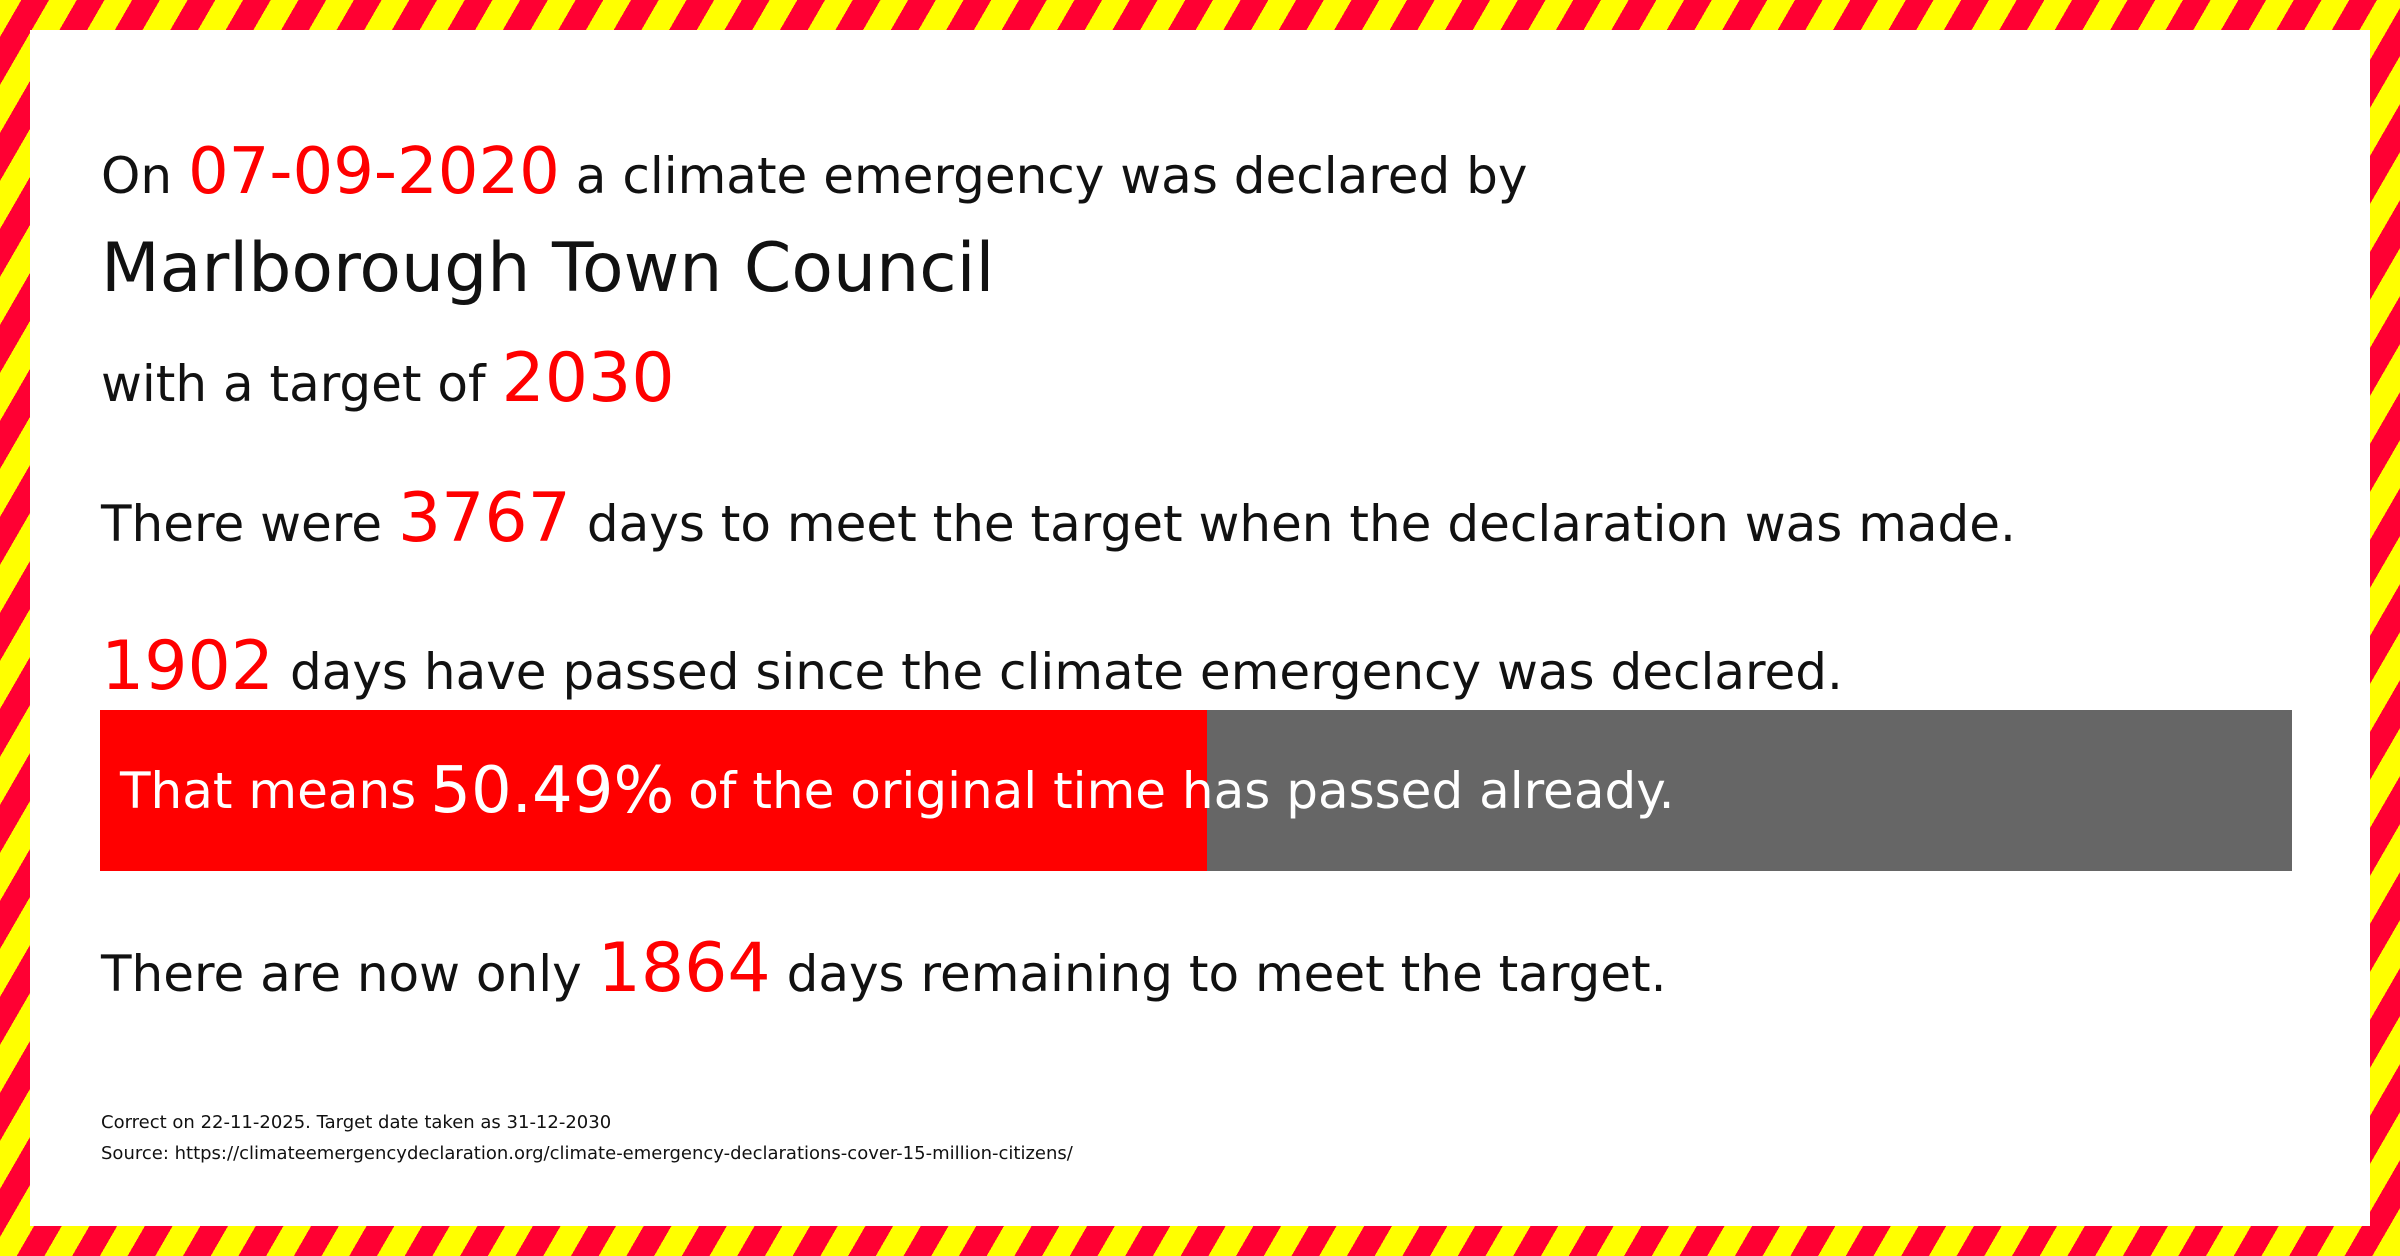 The image size is (2400, 1256). I want to click on progress-suffix: of the original time has passed already., so click(1181, 790).